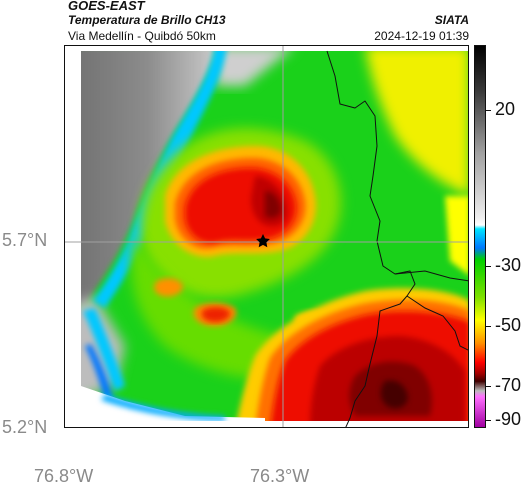 The width and height of the screenshot is (526, 491). Describe the element at coordinates (488, 266) in the screenshot. I see `colorbar-tick-m30` at that location.